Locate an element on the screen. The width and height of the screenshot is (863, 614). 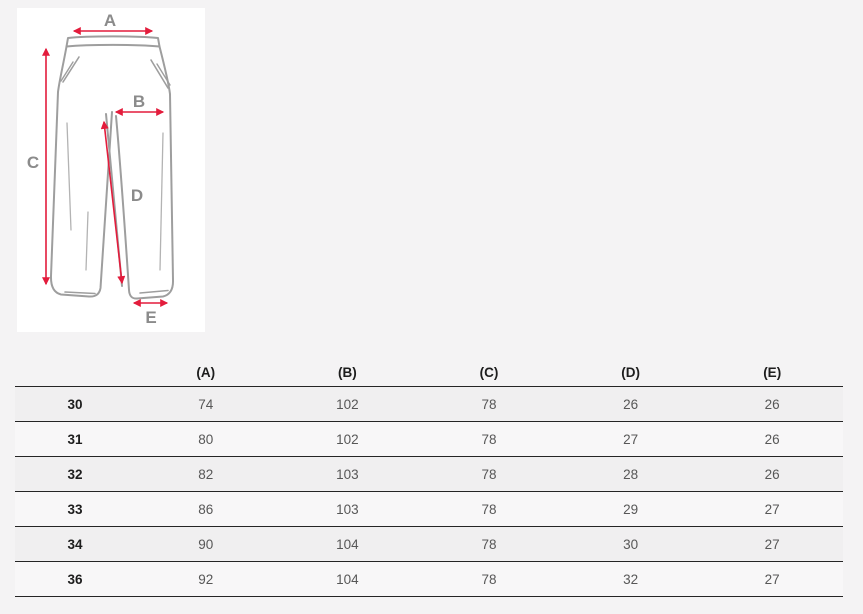
header-e: (E) is located at coordinates (772, 372).